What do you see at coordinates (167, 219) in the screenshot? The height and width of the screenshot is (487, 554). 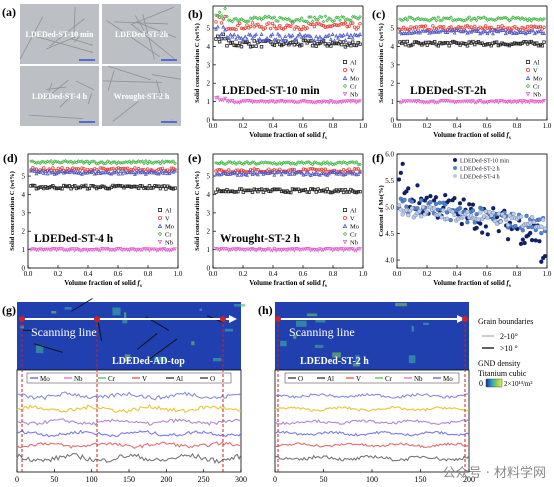 I see `legend-label: V` at bounding box center [167, 219].